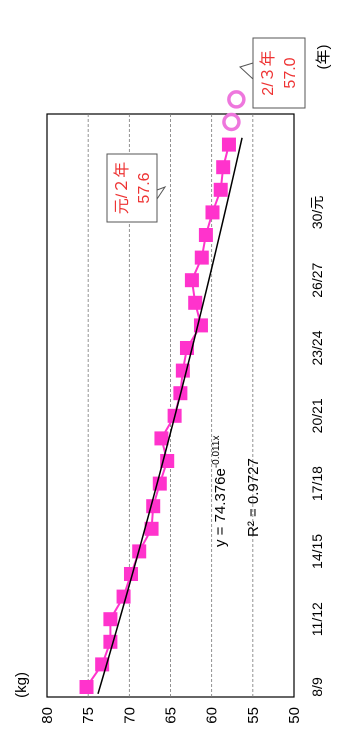 The image size is (361, 747). I want to click on x-tick-label: 8/9, so click(317, 687).